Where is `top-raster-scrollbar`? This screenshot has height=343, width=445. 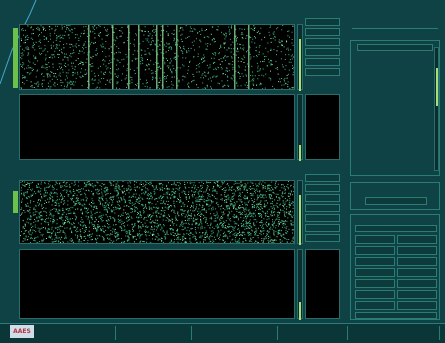 top-raster-scrollbar is located at coordinates (300, 57).